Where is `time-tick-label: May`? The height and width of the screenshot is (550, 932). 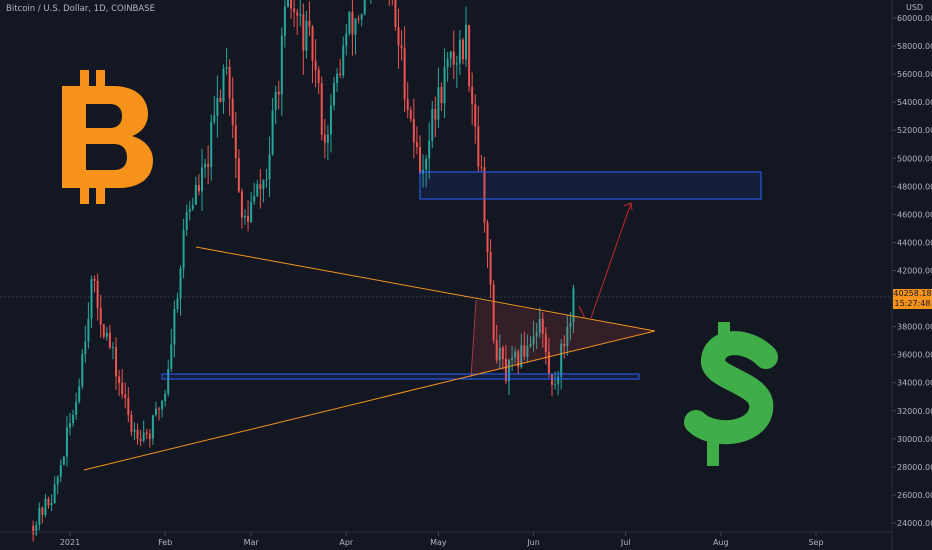
time-tick-label: May is located at coordinates (438, 542).